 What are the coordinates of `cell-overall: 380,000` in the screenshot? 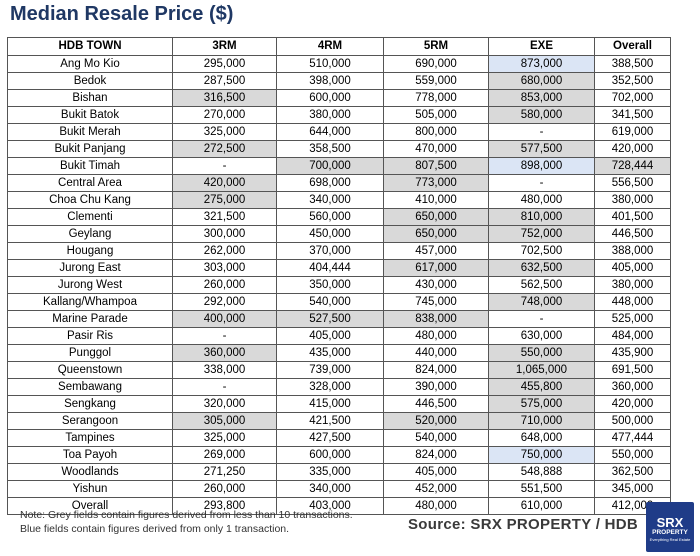 It's located at (632, 200).